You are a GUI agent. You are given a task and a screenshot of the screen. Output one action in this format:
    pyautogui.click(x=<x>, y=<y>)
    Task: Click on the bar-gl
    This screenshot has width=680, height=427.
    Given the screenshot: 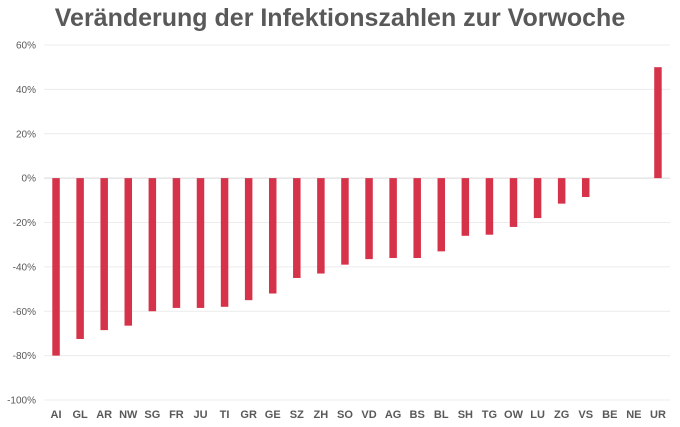 What is the action you would take?
    pyautogui.click(x=80, y=258)
    